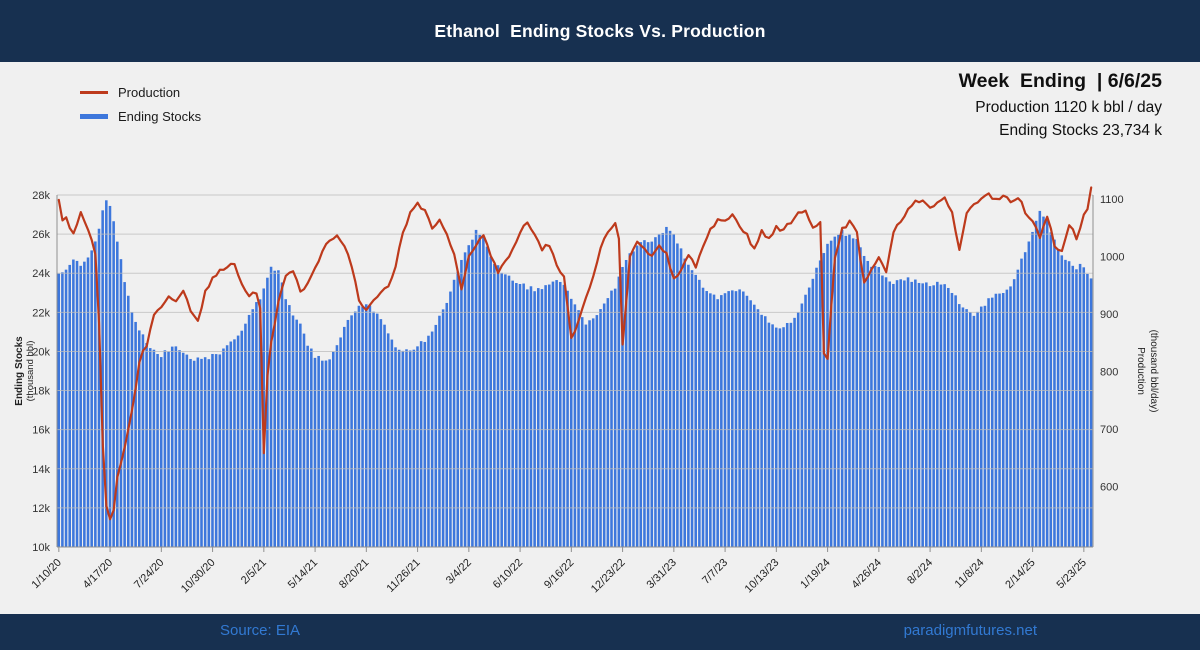 The image size is (1200, 650). Describe the element at coordinates (41, 274) in the screenshot. I see `svg-text: 24k` at that location.